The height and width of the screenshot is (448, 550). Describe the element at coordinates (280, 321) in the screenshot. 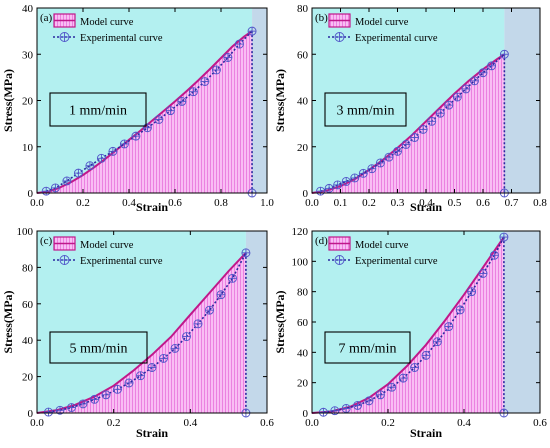

I see `y-axis-label: Stress(MPa)` at that location.